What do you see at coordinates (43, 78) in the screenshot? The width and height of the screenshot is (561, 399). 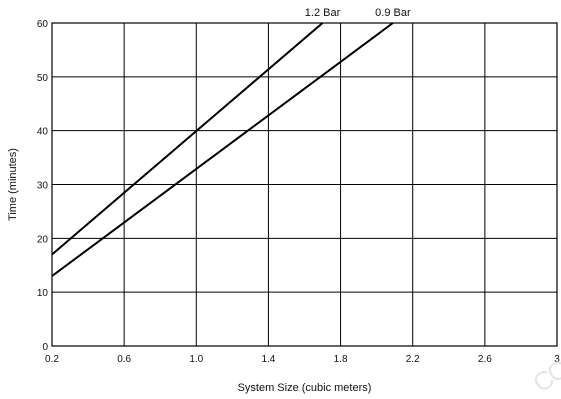 I see `y-tick-label: 50` at bounding box center [43, 78].